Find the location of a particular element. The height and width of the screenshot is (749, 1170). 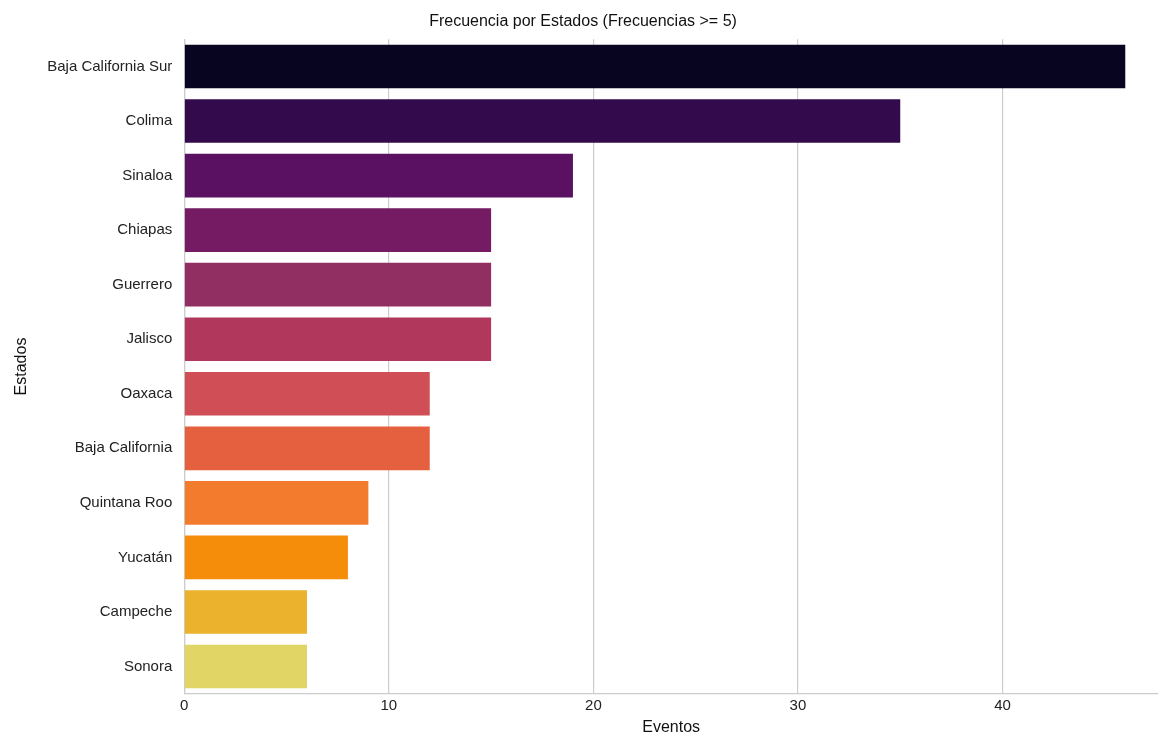

y-tick-label: Baja California is located at coordinates (123, 447).